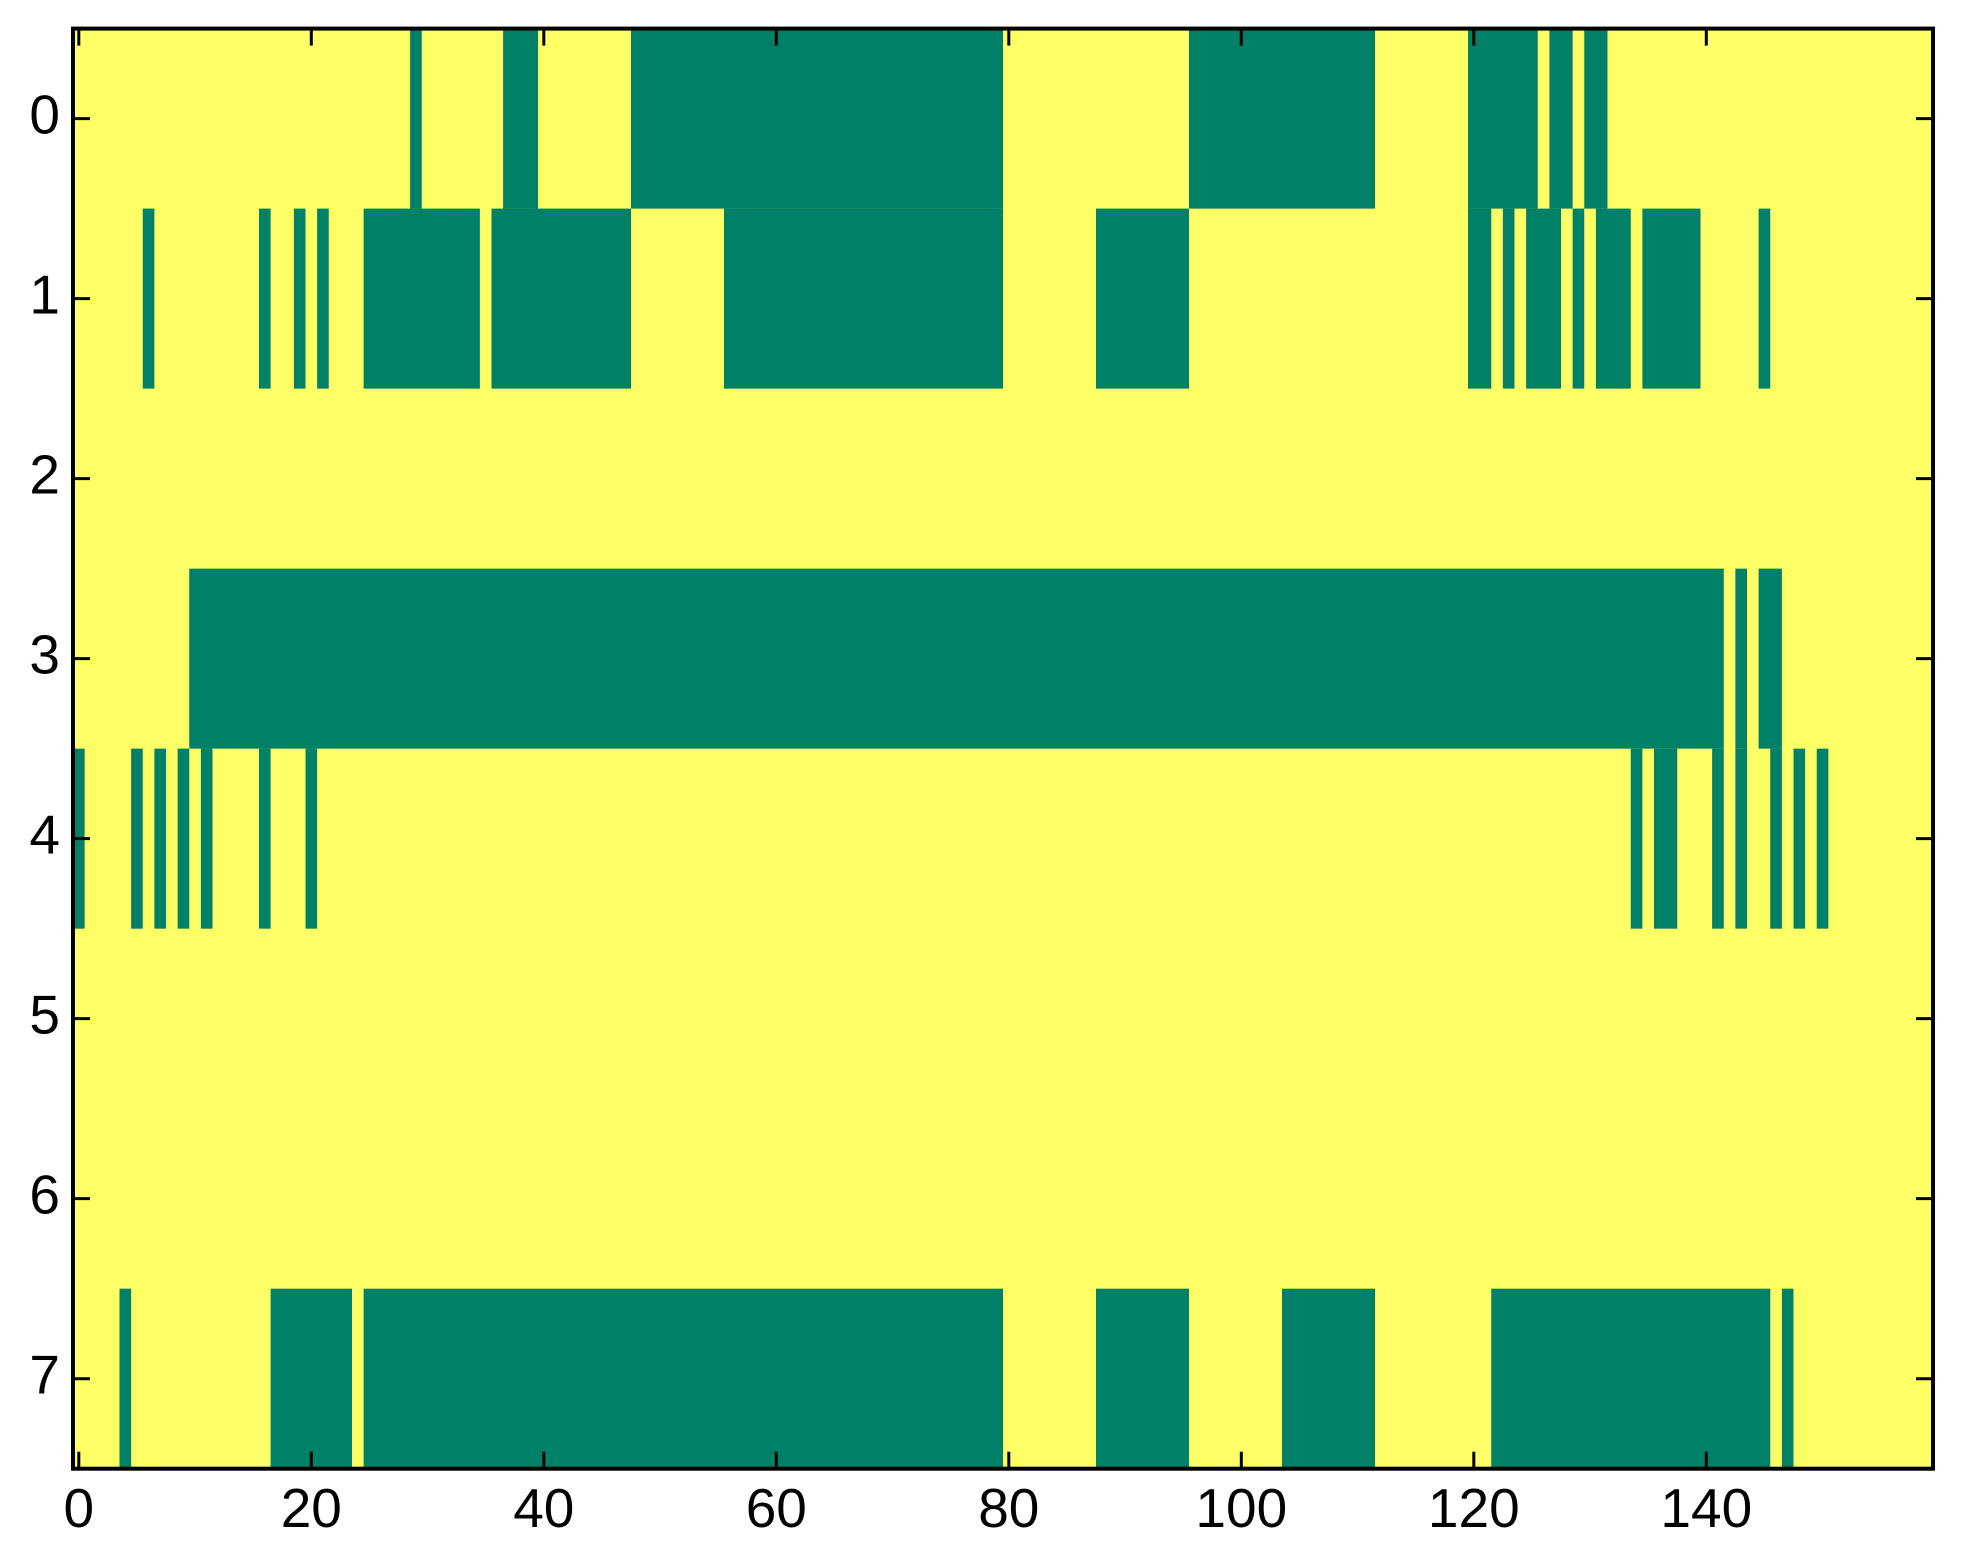  What do you see at coordinates (543, 1508) in the screenshot?
I see `svg-text: 40` at bounding box center [543, 1508].